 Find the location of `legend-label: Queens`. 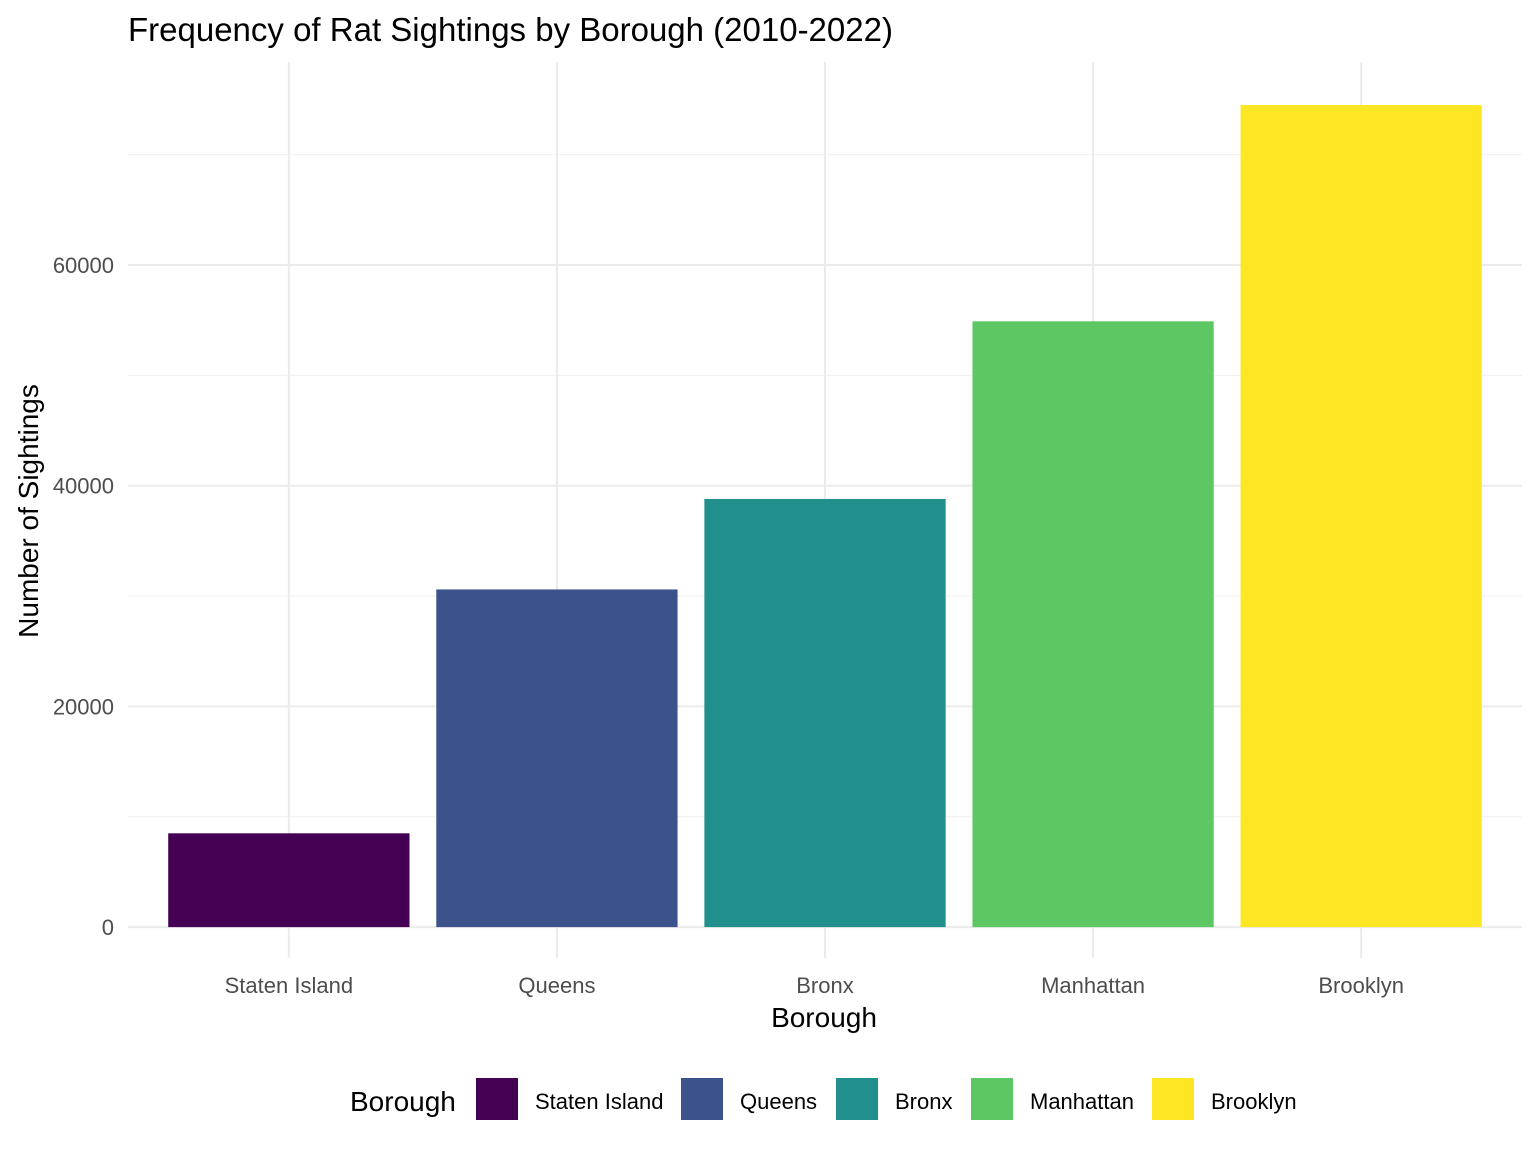

legend-label: Queens is located at coordinates (778, 1101).